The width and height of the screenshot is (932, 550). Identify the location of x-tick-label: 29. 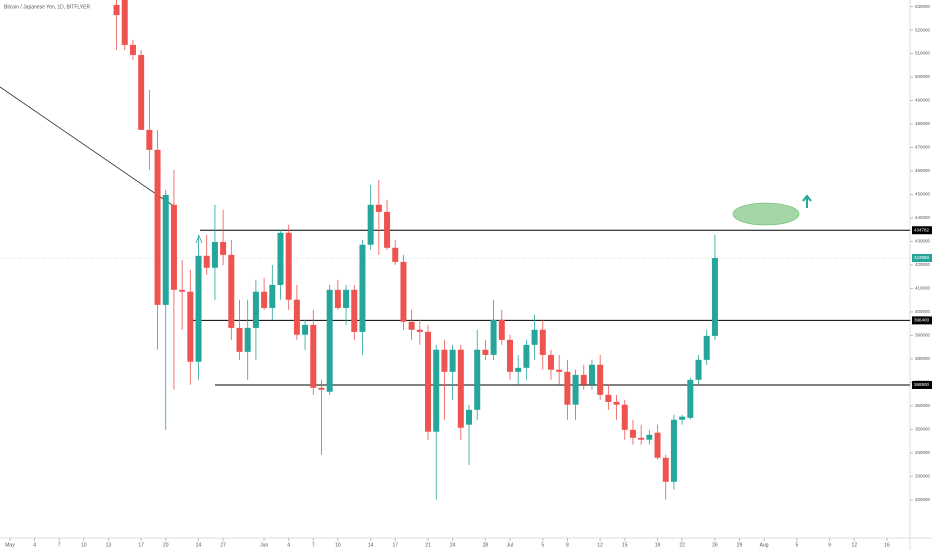
(740, 545).